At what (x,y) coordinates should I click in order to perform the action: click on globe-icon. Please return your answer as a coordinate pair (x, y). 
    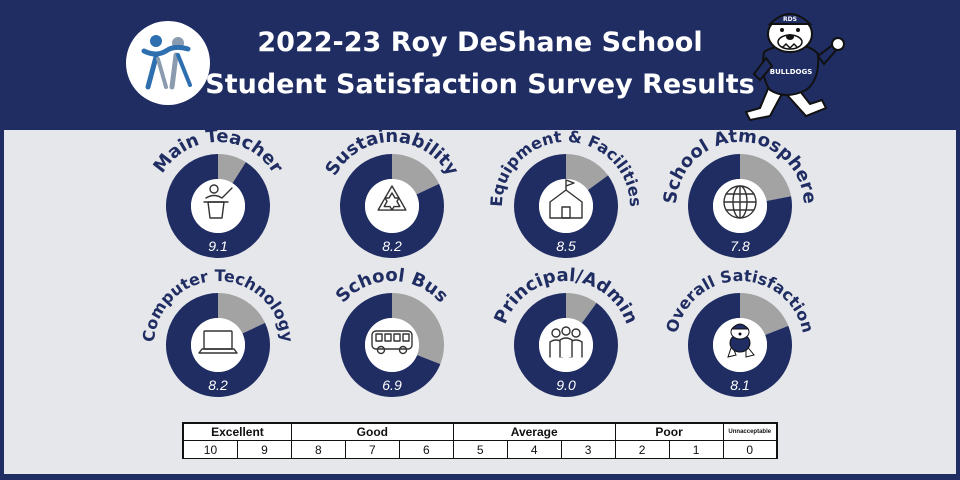
    Looking at the image, I should click on (740, 202).